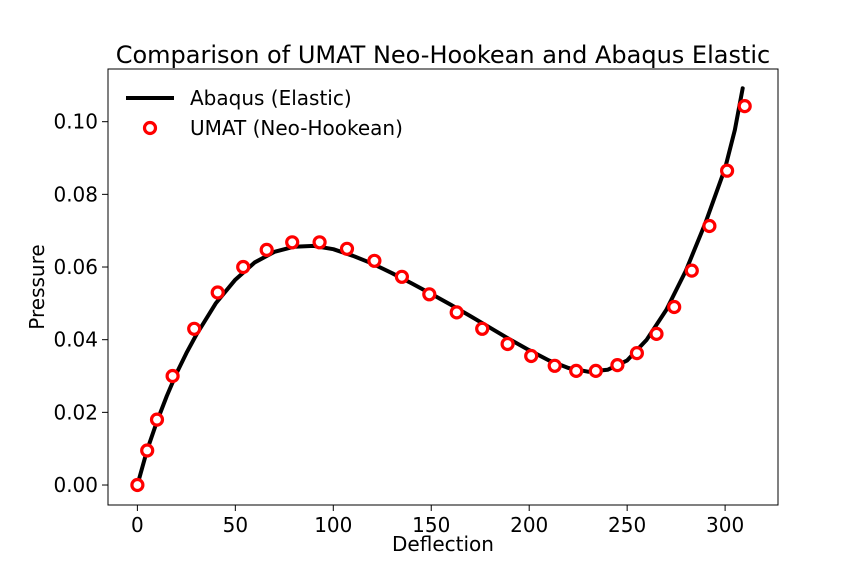 Image resolution: width=864 pixels, height=576 pixels. What do you see at coordinates (75, 122) in the screenshot?
I see `y-tick-label: 0.10` at bounding box center [75, 122].